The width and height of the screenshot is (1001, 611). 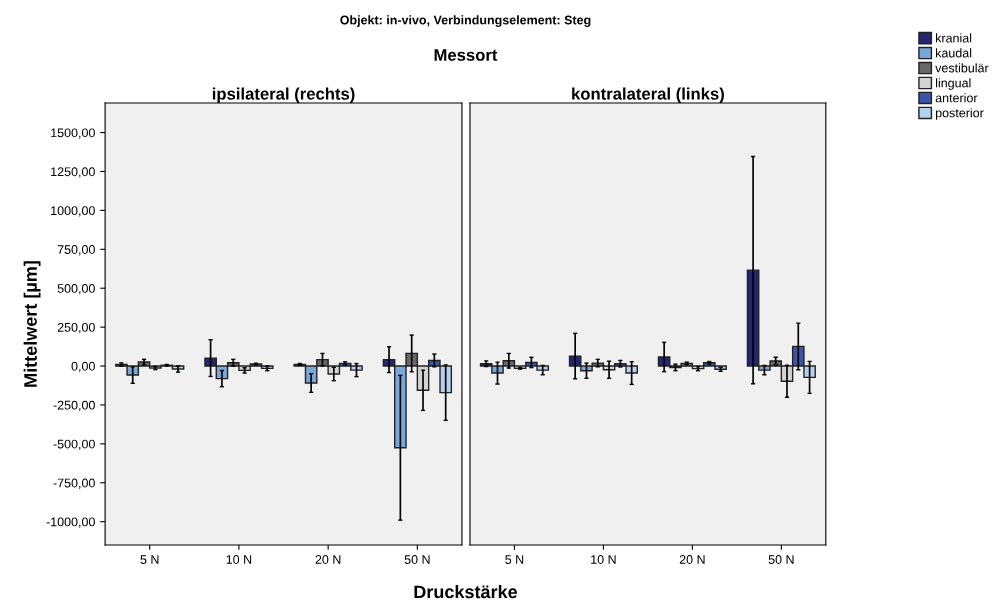 What do you see at coordinates (76, 328) in the screenshot?
I see `y-tick-label: 250,00` at bounding box center [76, 328].